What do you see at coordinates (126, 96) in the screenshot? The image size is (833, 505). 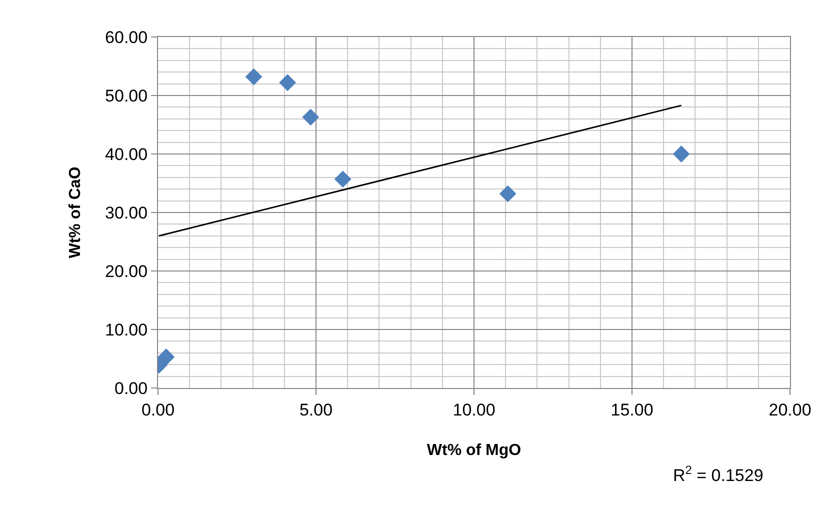 I see `y-tick-label: 50.00` at bounding box center [126, 96].